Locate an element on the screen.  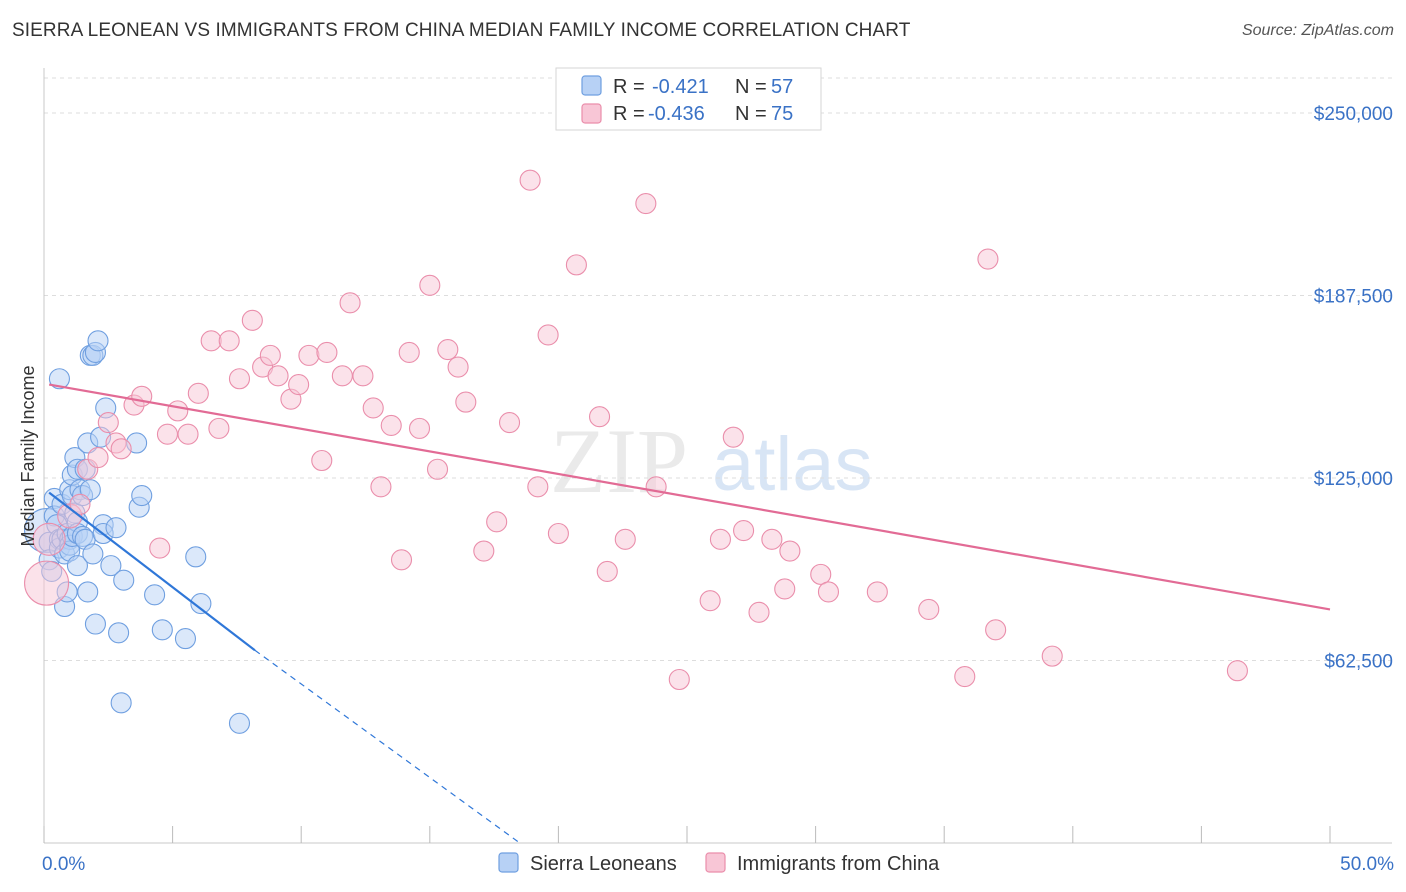
trendline-sierra-leoneans is located at coordinates (152, 571).